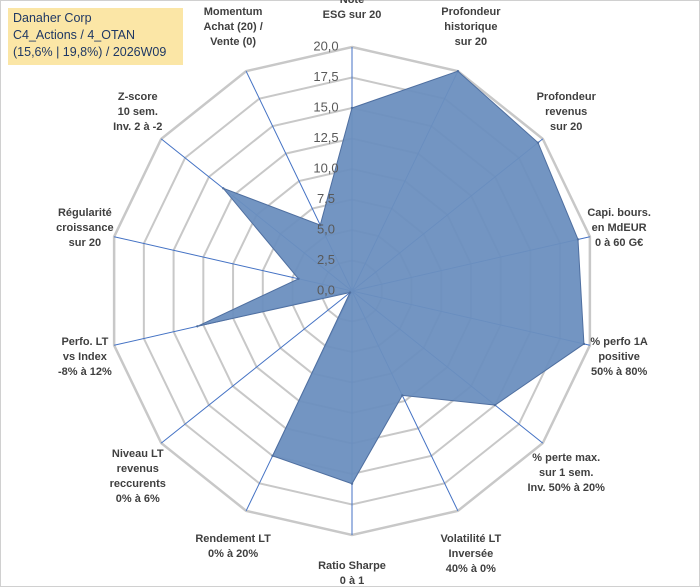 Image resolution: width=700 pixels, height=587 pixels. Describe the element at coordinates (74, 35) in the screenshot. I see `title-line-2: C4_Actions / 4_OTAN` at that location.